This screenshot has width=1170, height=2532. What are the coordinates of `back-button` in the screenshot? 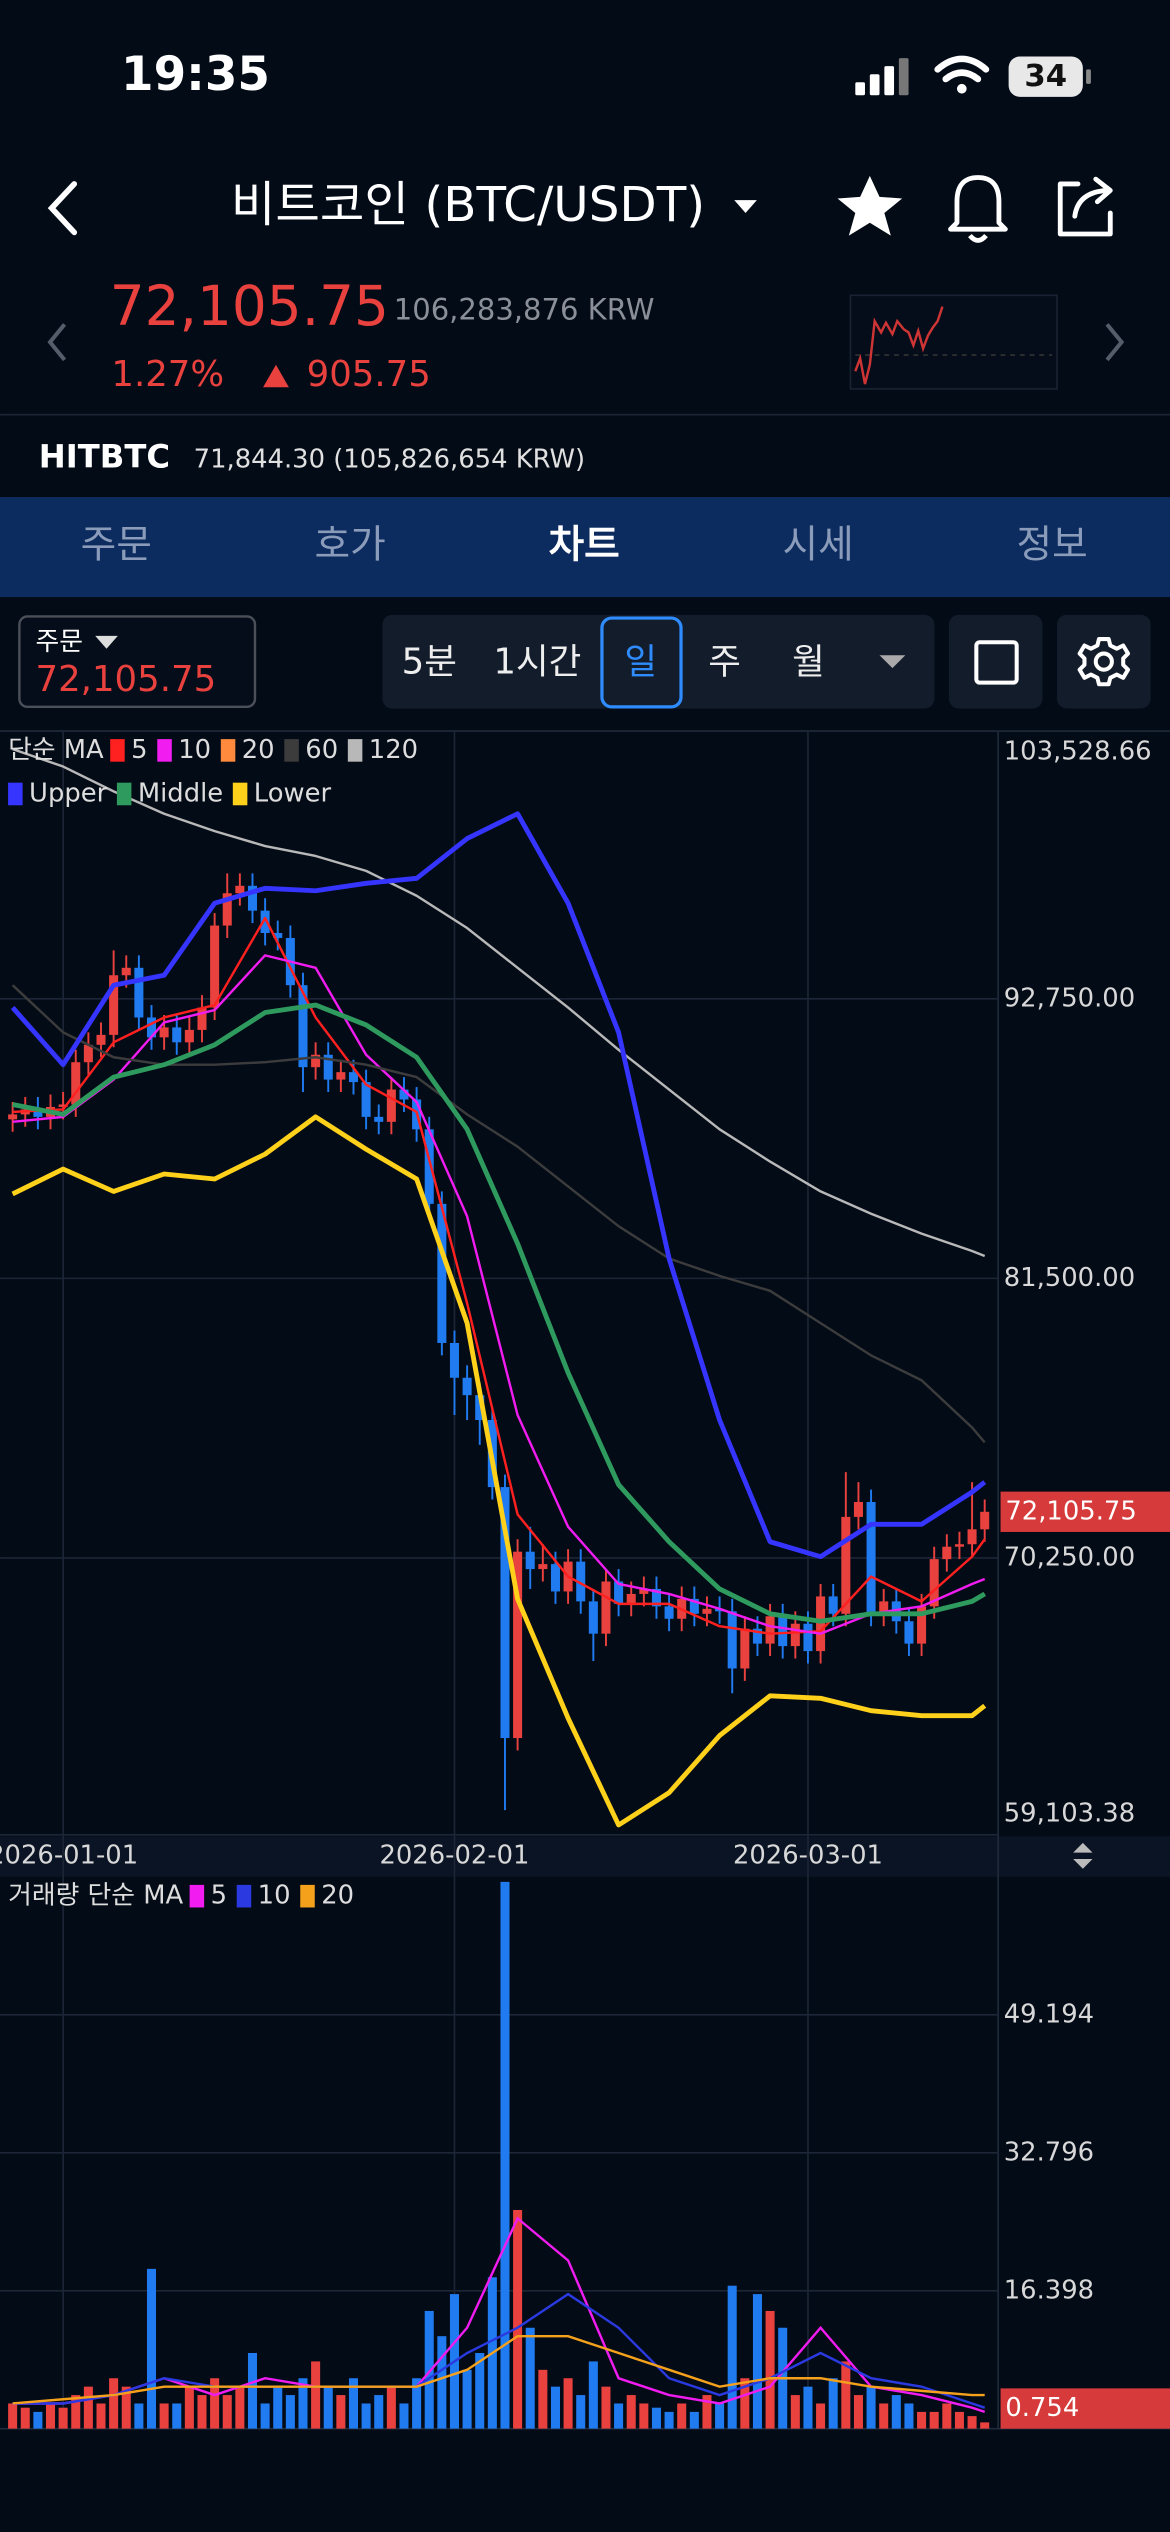 It's located at (62, 208).